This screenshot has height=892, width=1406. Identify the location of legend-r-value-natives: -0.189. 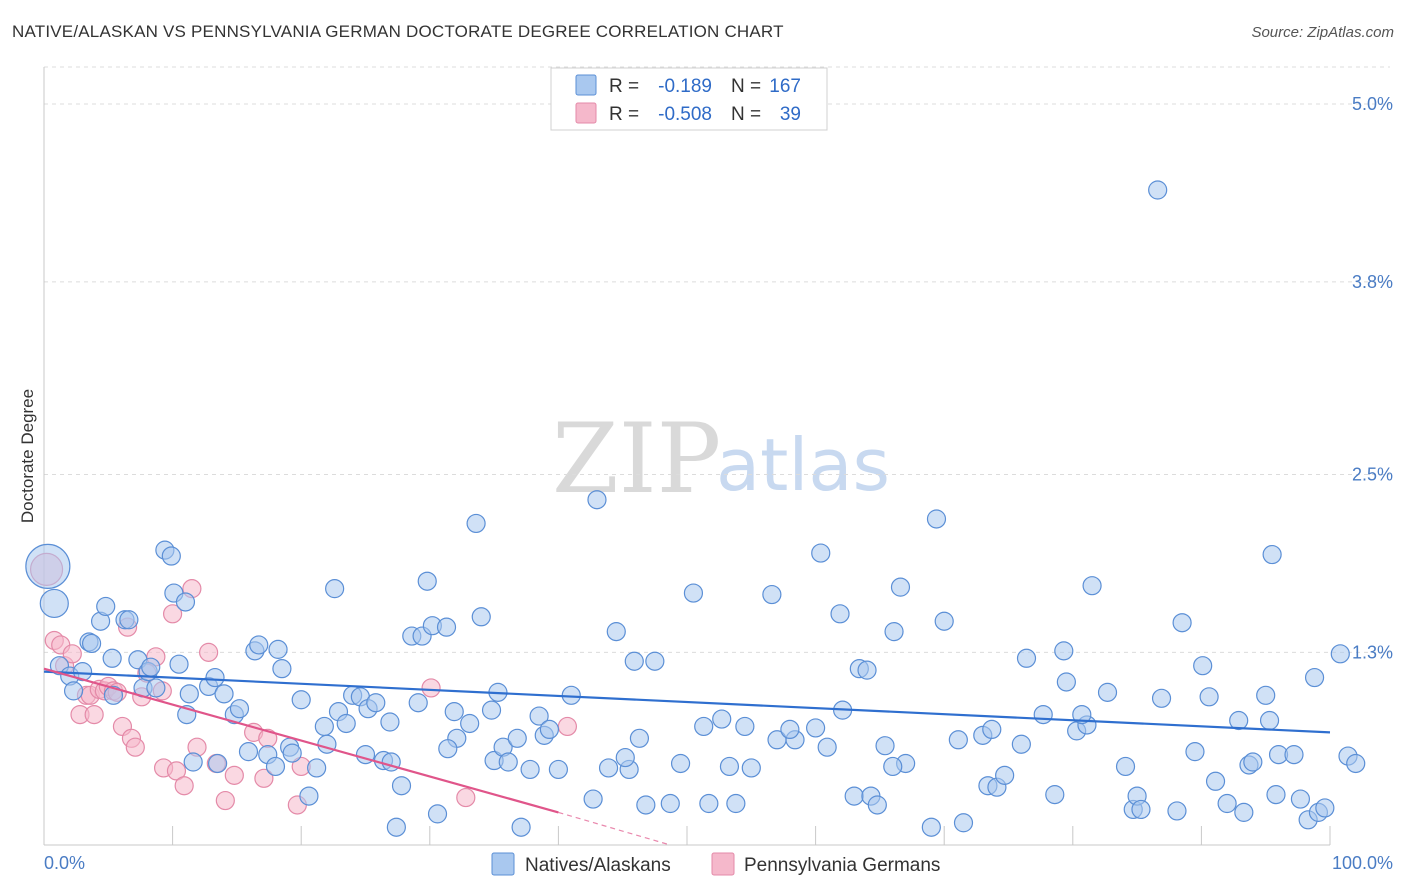
(685, 86).